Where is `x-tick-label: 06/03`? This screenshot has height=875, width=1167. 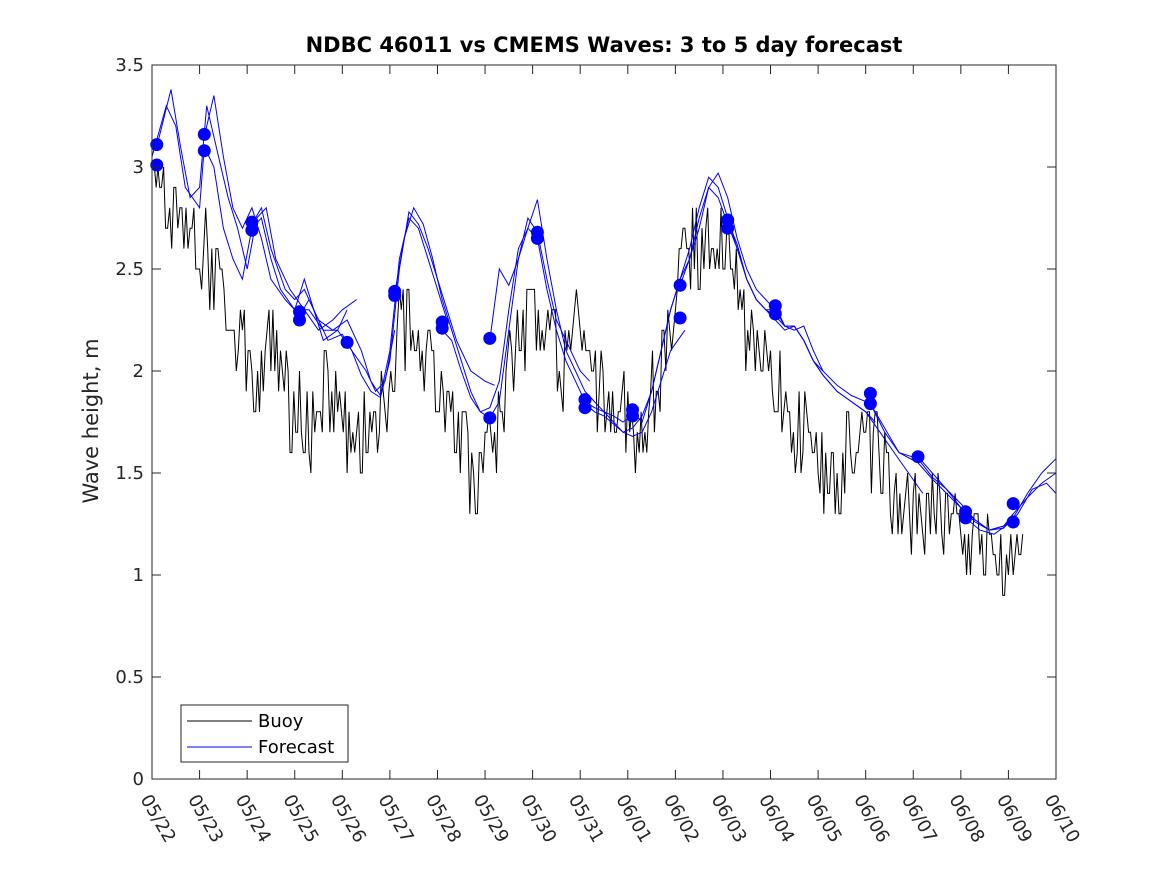 x-tick-label: 06/03 is located at coordinates (729, 818).